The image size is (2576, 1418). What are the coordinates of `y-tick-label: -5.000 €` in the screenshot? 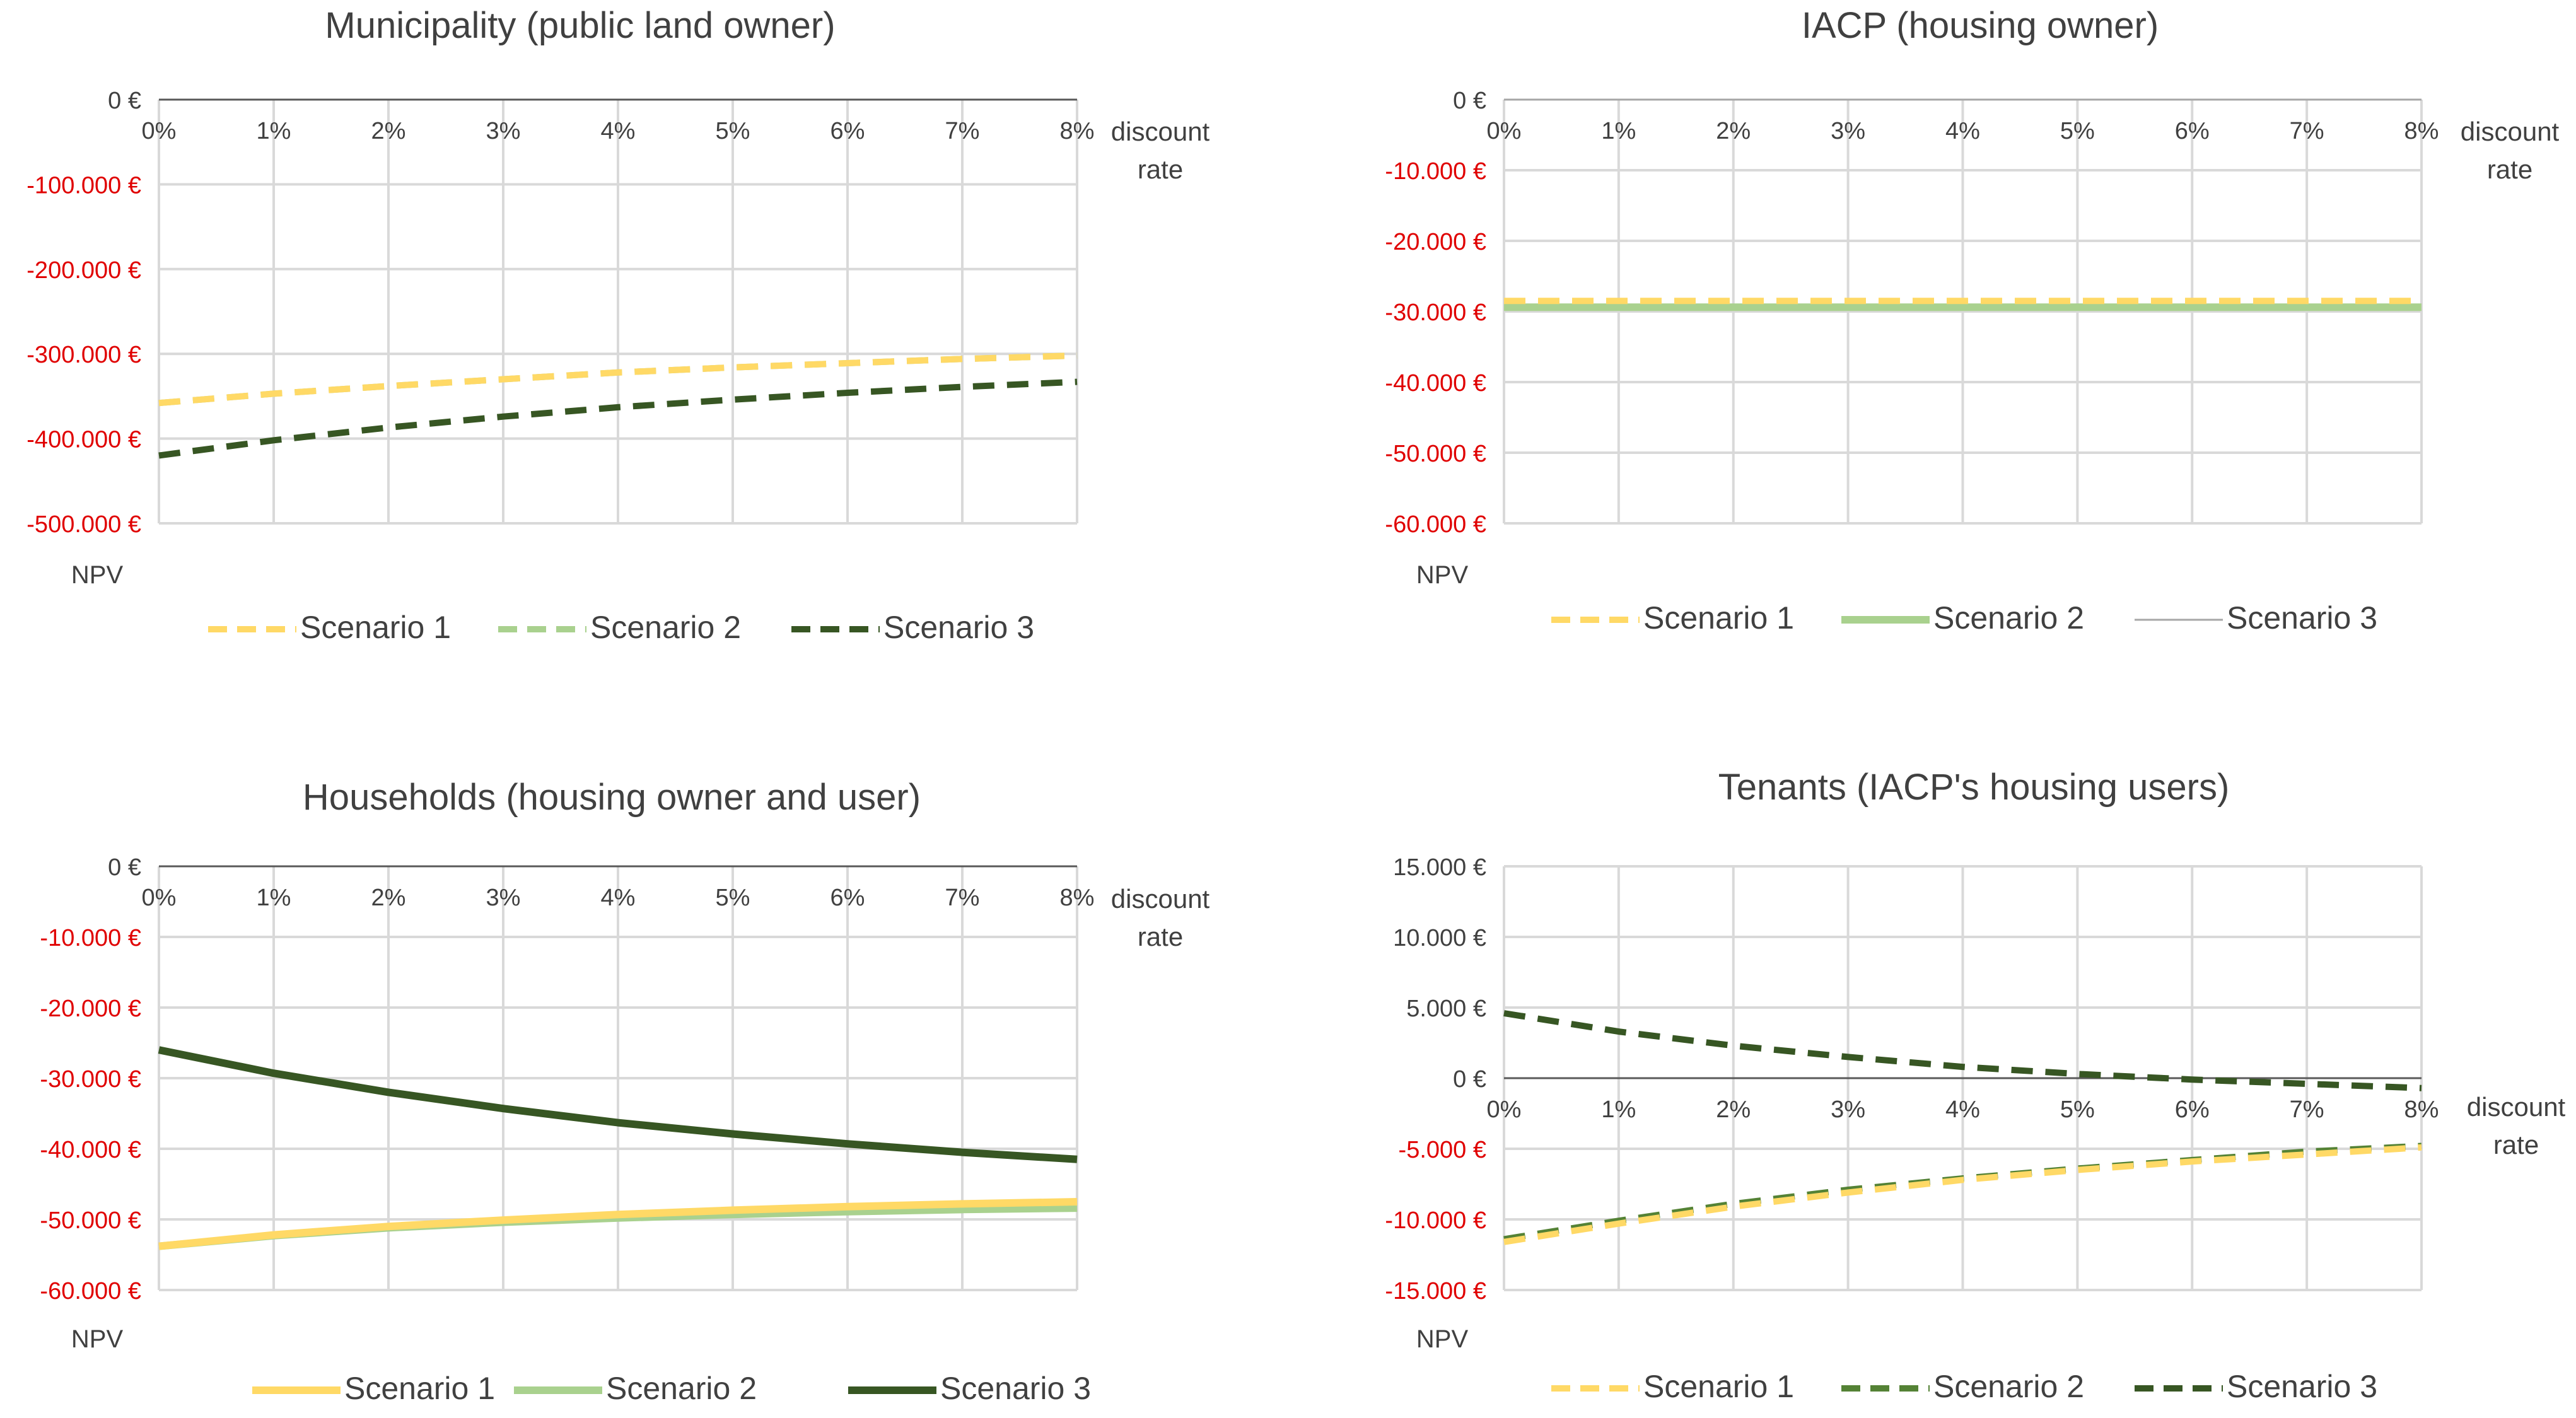 It's located at (1442, 1150).